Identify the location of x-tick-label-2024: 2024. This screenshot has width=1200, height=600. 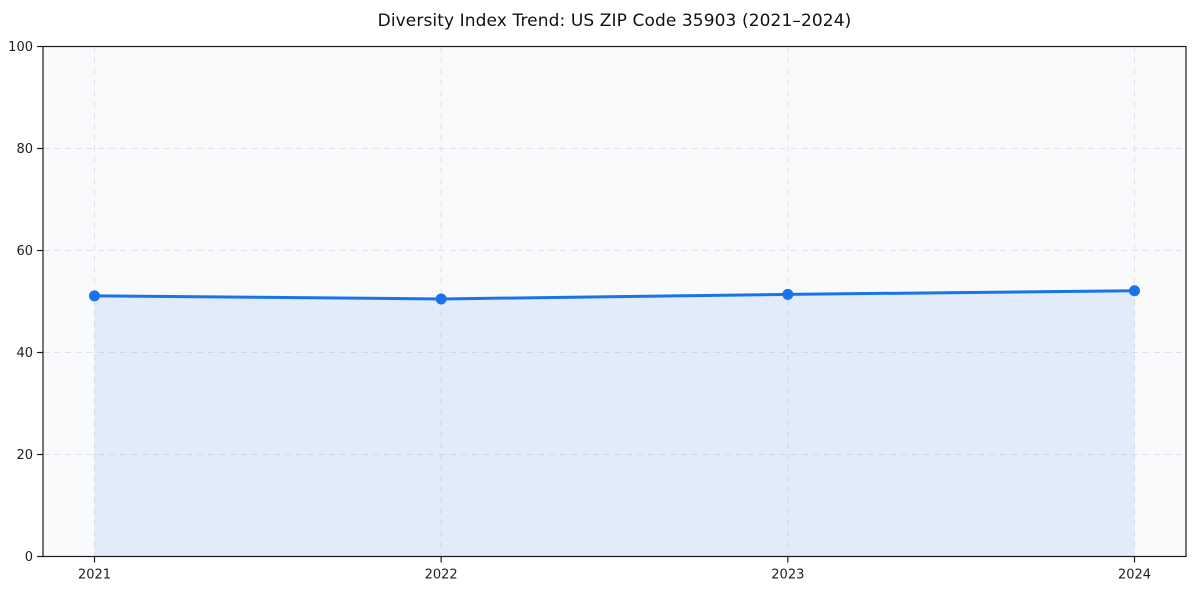
(1134, 575).